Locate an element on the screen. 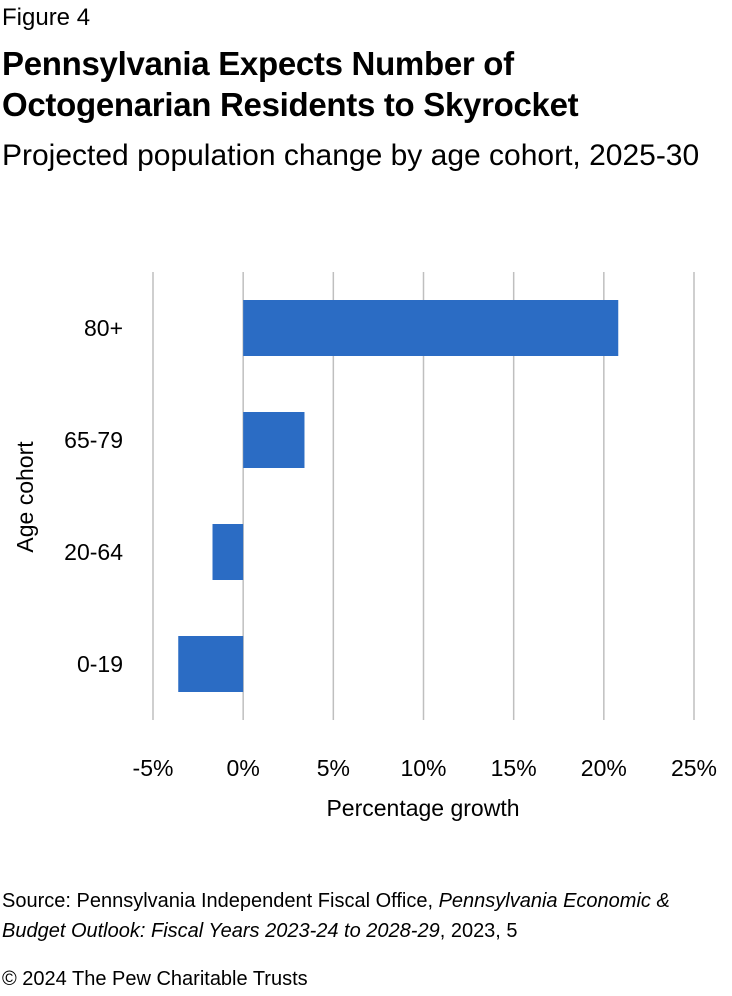 This screenshot has width=732, height=996. bar-80+ is located at coordinates (431, 328).